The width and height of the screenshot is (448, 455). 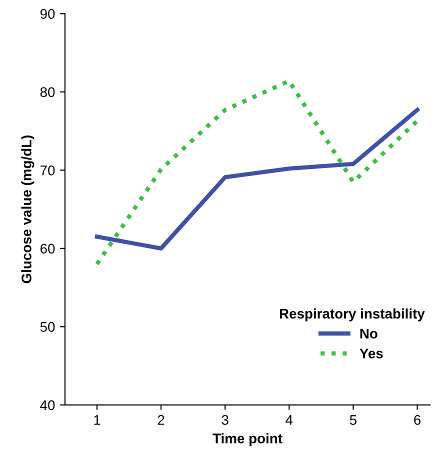 I want to click on x-tick-label: 2, so click(x=161, y=420).